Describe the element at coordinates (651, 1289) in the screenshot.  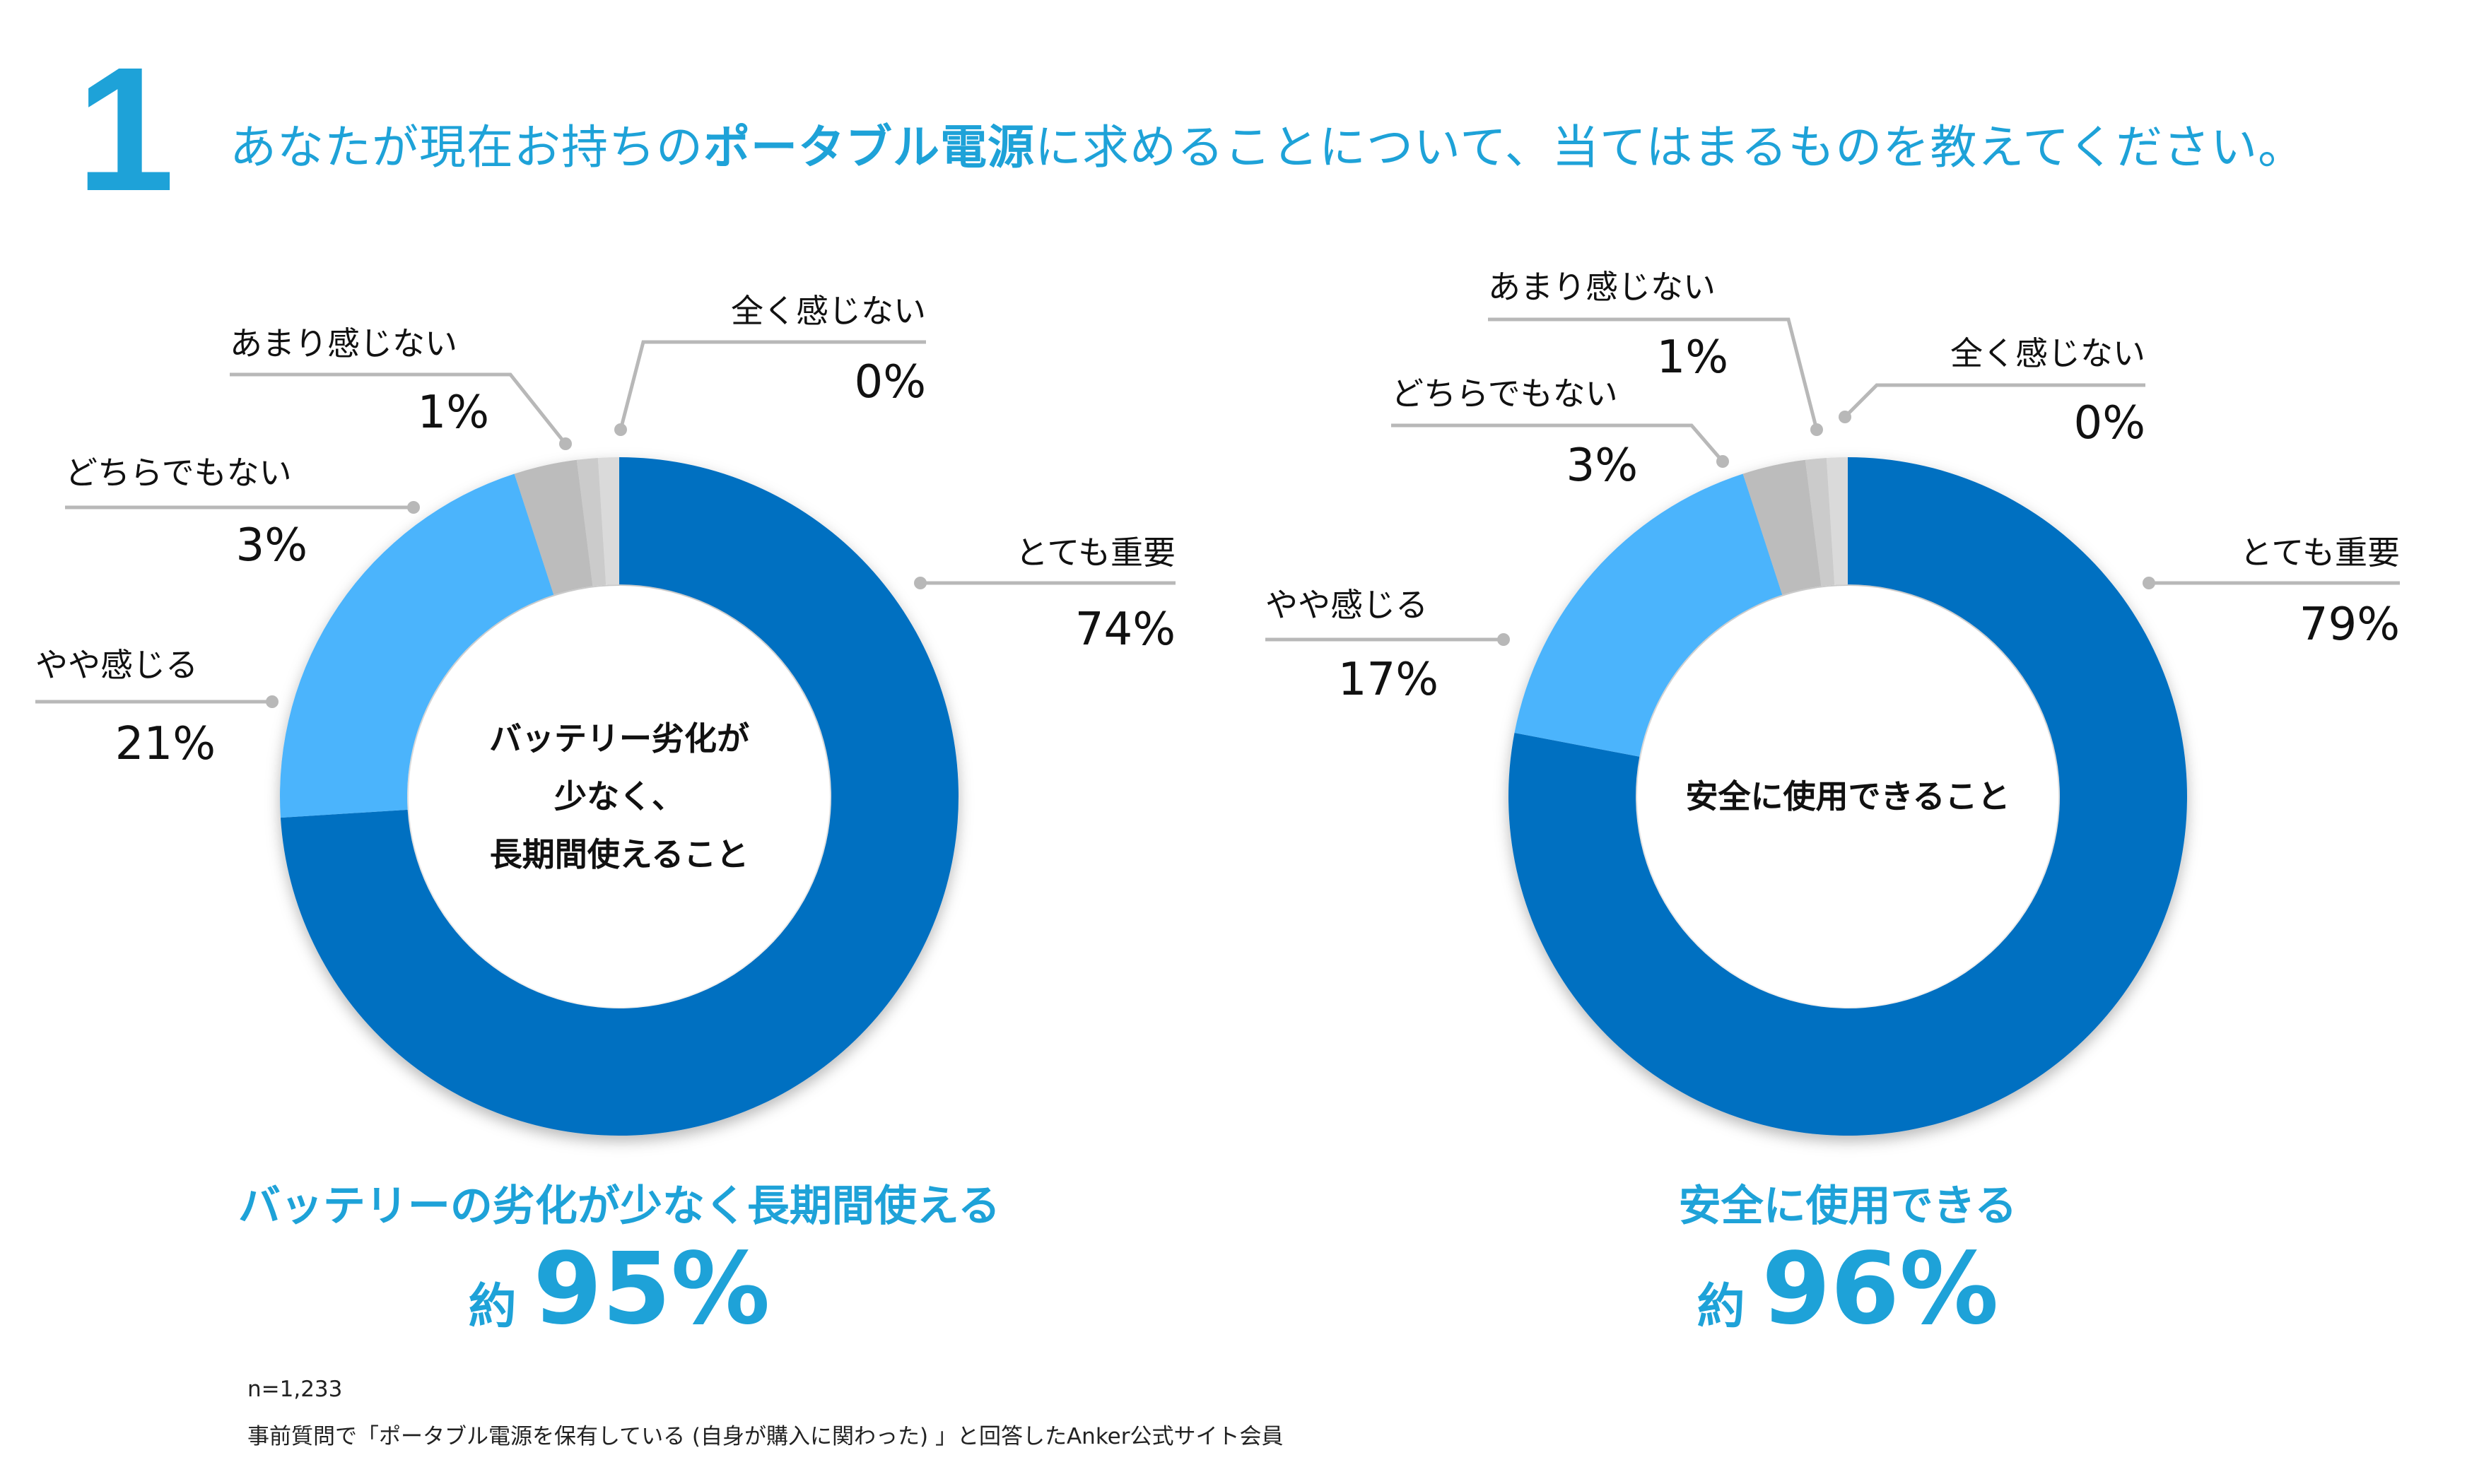
I see `chart-1-summary-value: 95%` at that location.